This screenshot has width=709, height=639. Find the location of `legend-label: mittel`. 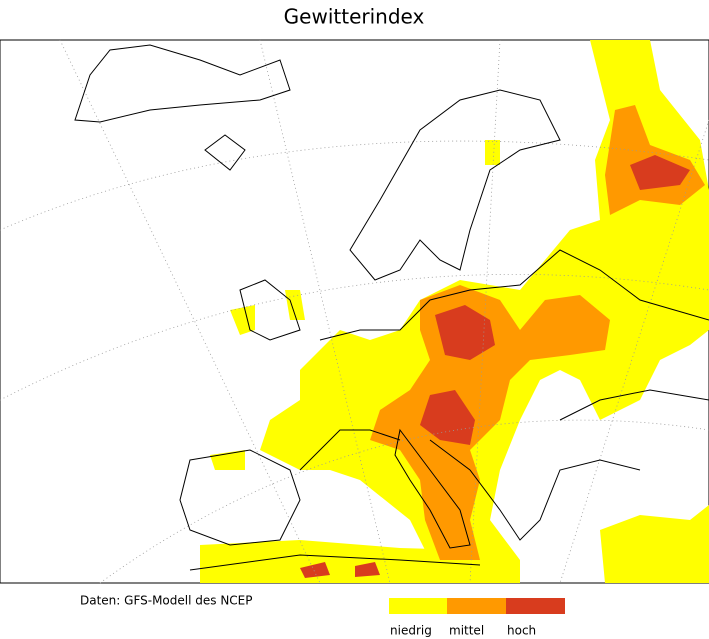

legend-label: mittel is located at coordinates (466, 631).